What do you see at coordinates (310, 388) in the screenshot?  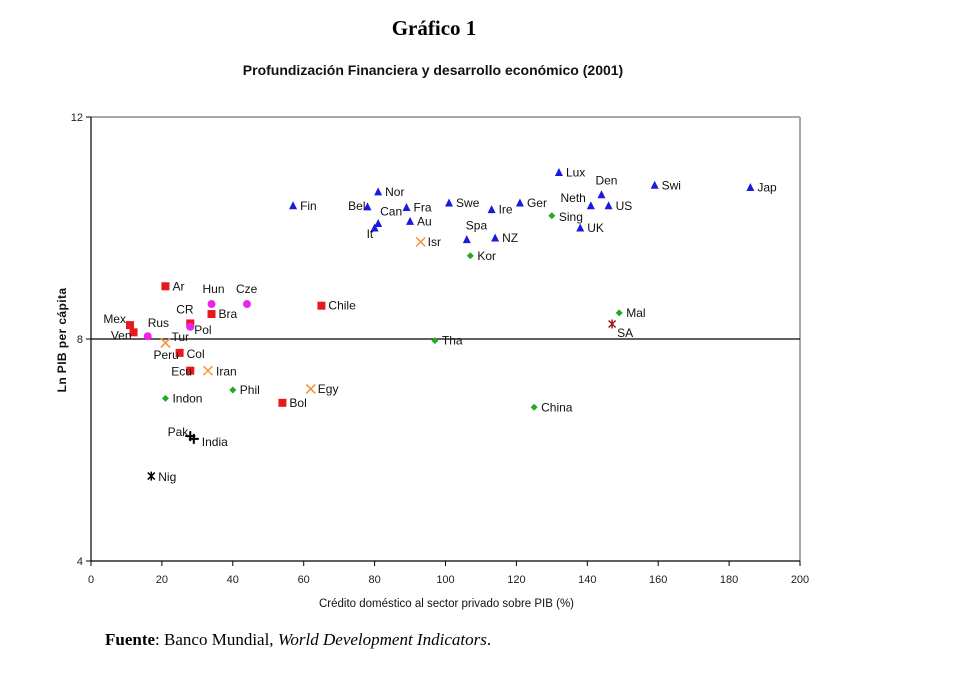 I see `point-egy` at bounding box center [310, 388].